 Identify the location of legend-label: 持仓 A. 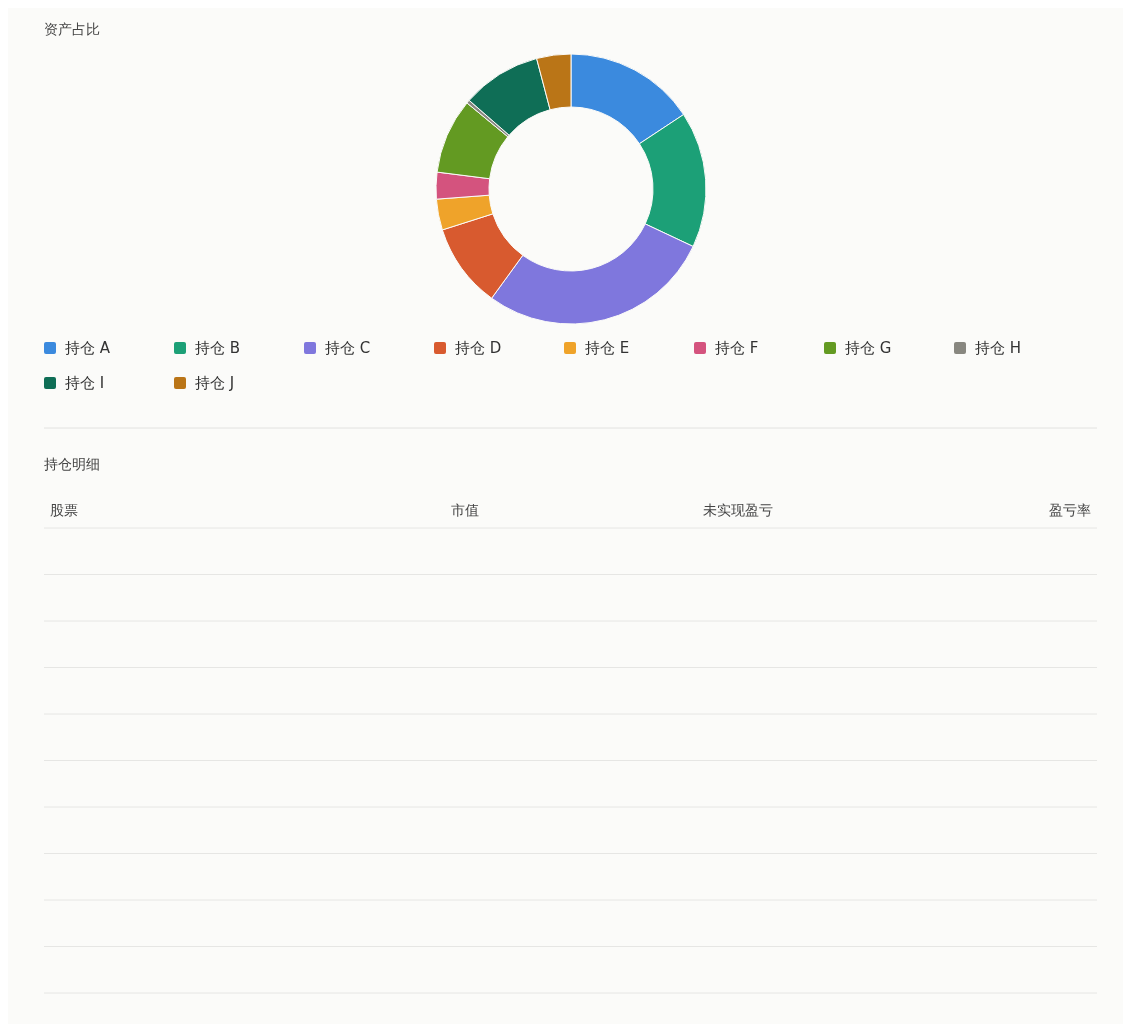
(88, 348).